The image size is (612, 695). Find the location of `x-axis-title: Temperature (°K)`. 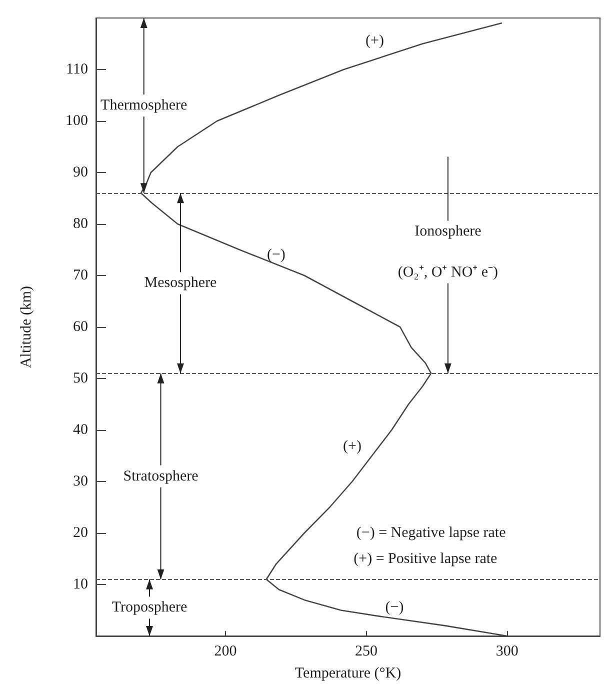

x-axis-title: Temperature (°K) is located at coordinates (348, 674).